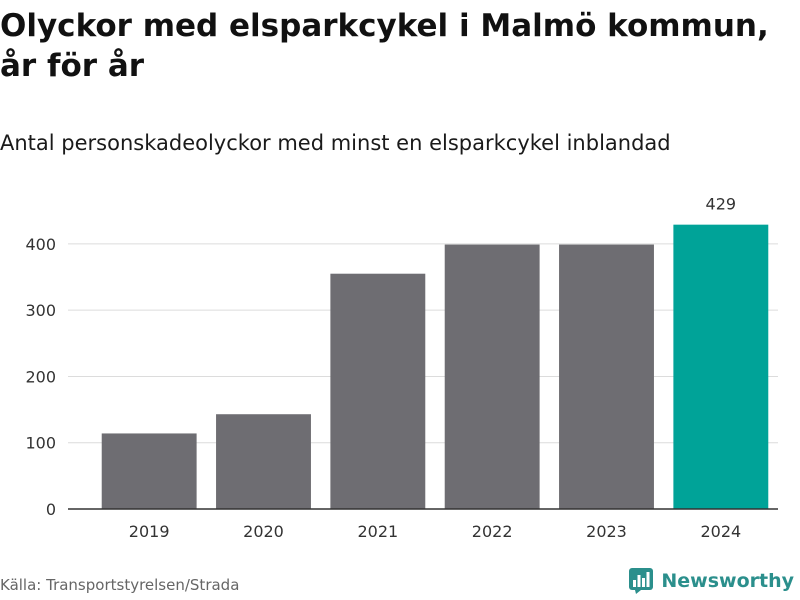 This screenshot has width=800, height=600. I want to click on x-tick-label: 2022, so click(492, 531).